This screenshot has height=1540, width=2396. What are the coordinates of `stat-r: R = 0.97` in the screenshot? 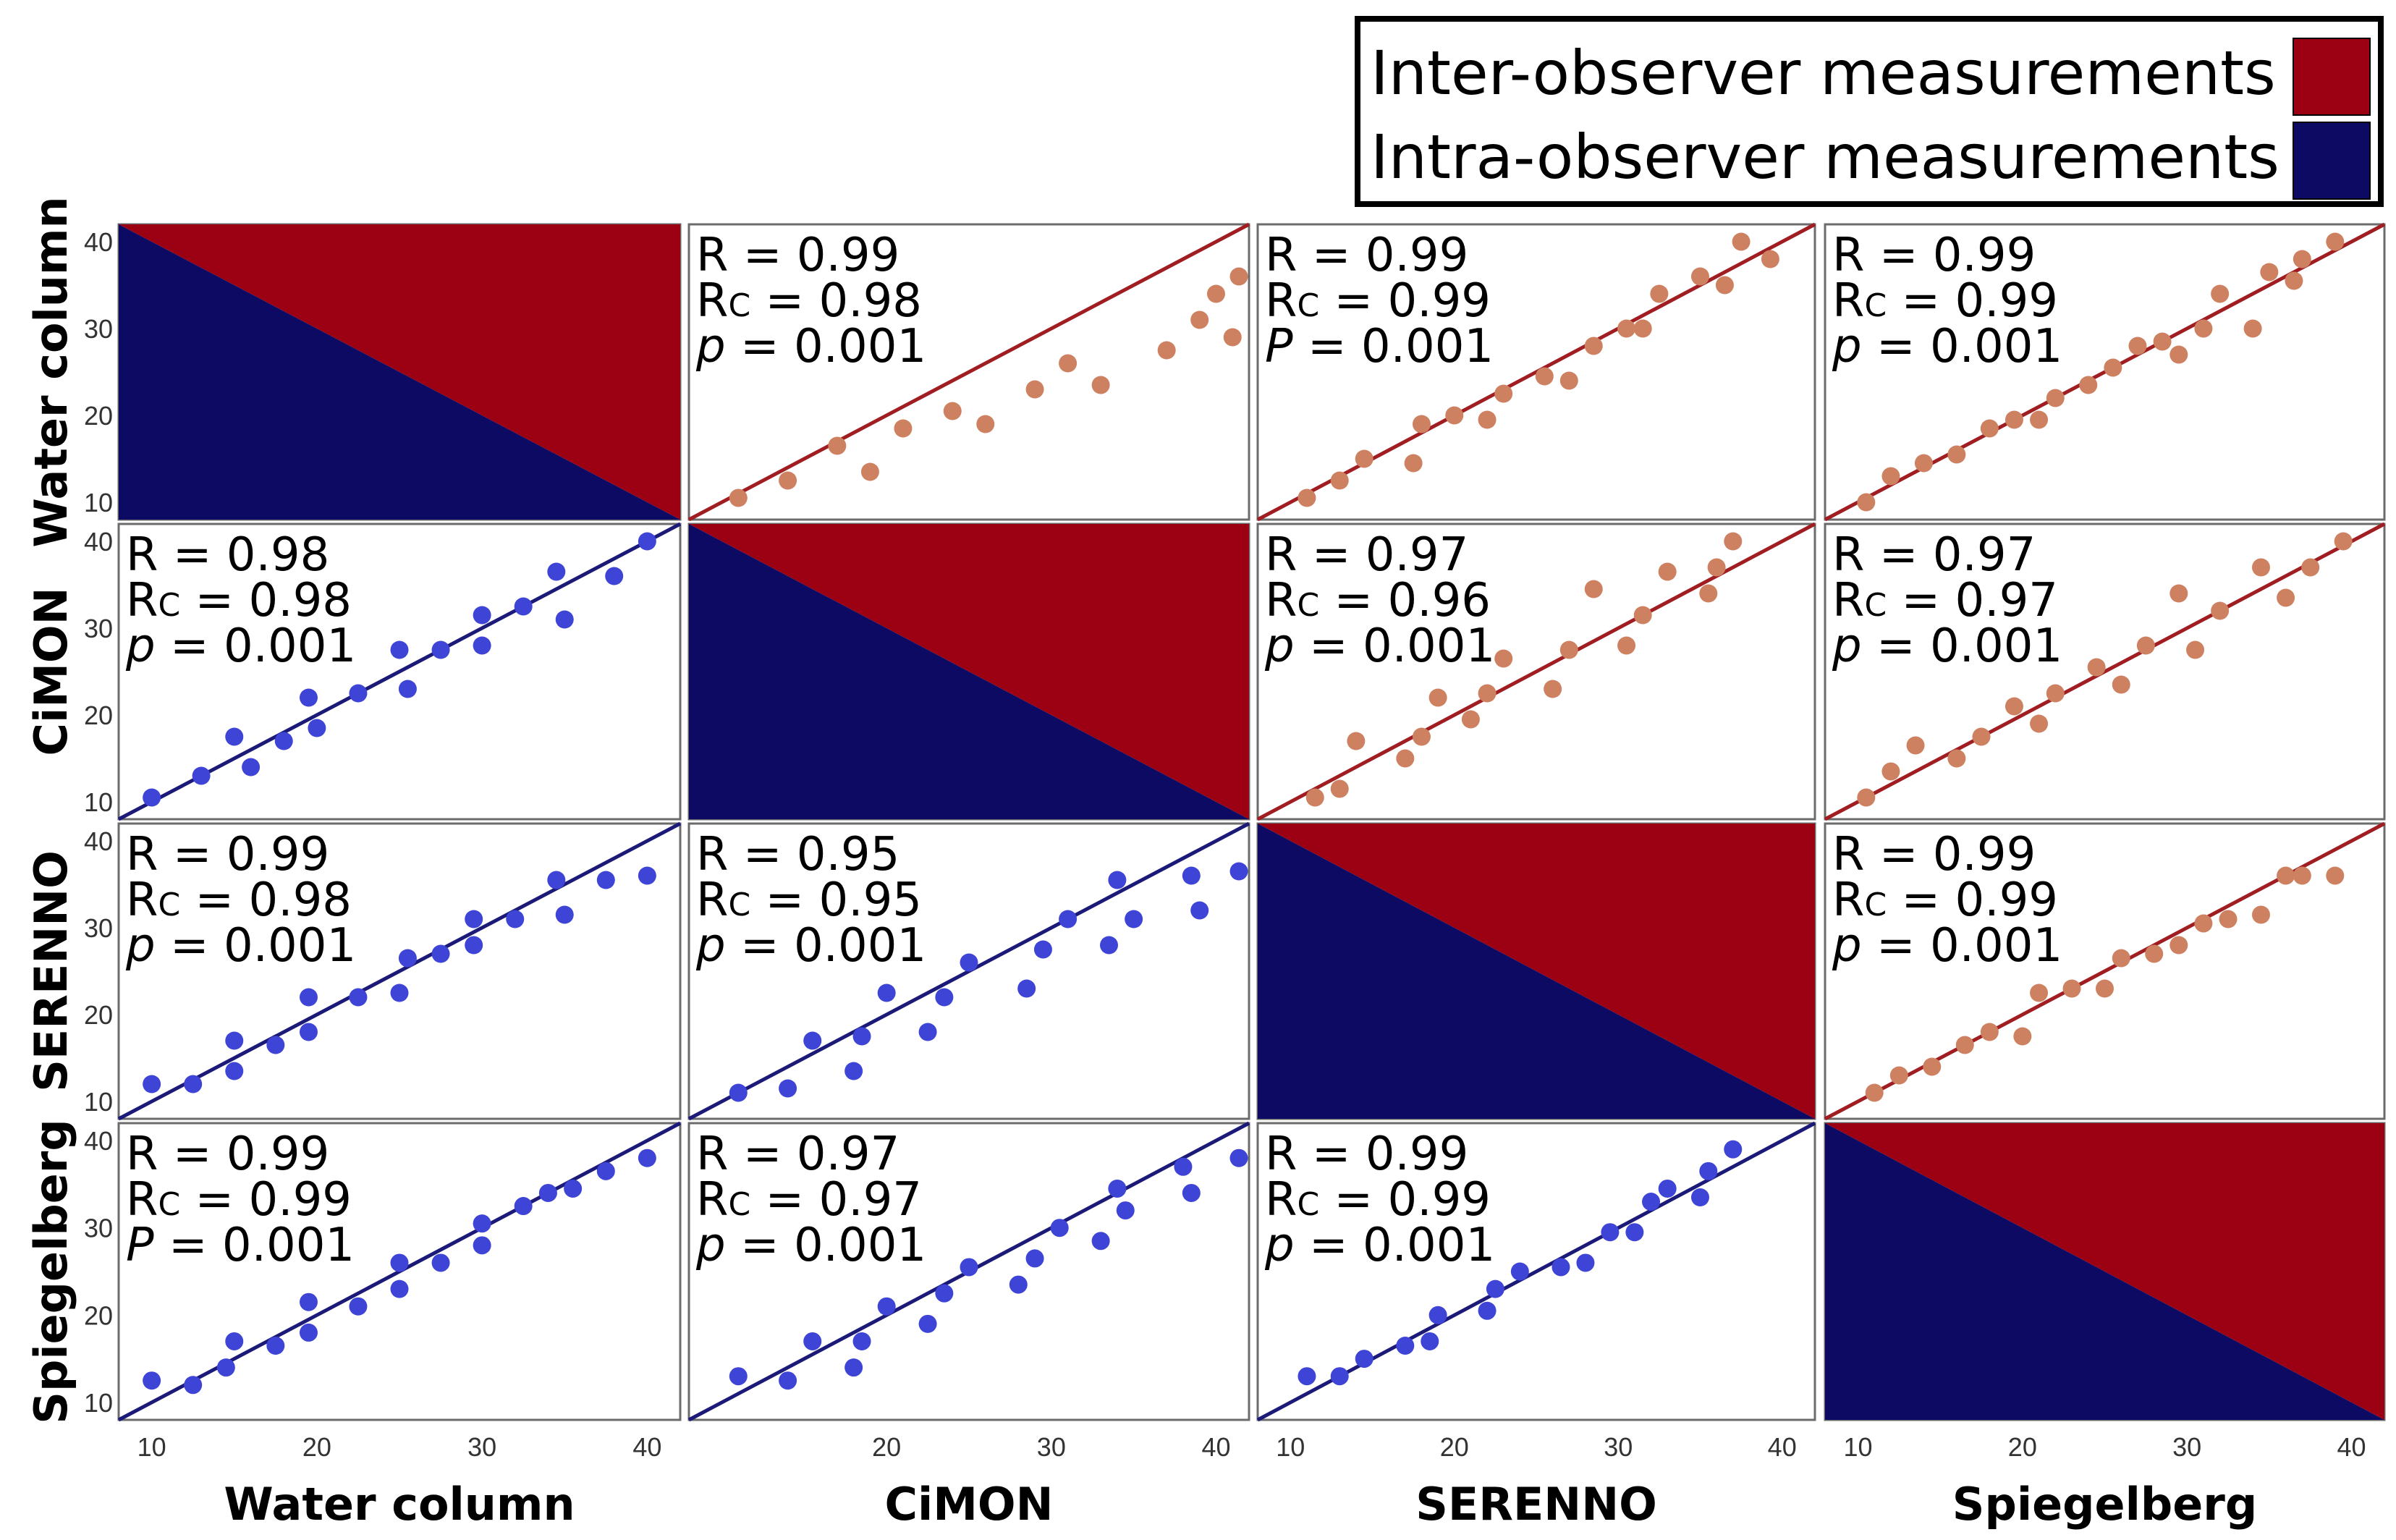 It's located at (1934, 555).